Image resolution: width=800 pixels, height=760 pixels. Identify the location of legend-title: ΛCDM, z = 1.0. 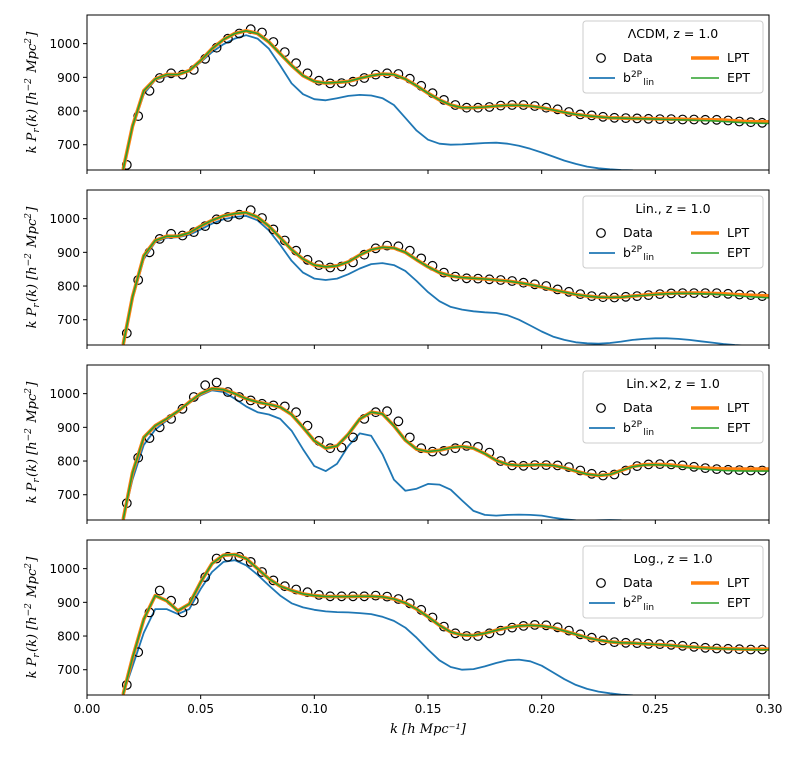
(673, 33).